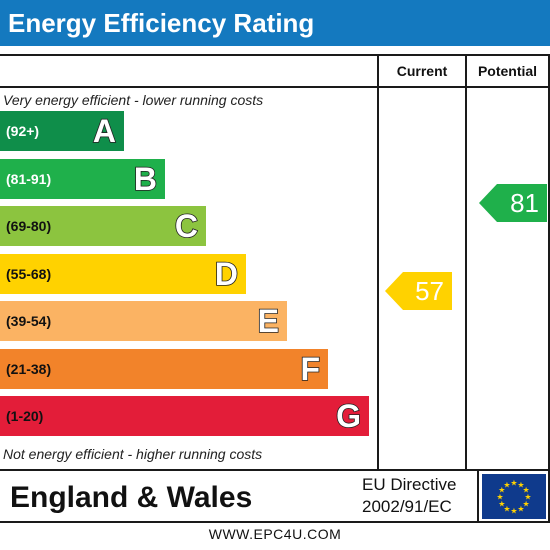  I want to click on eu-directive: EU Directive 2002/91/EC, so click(417, 496).